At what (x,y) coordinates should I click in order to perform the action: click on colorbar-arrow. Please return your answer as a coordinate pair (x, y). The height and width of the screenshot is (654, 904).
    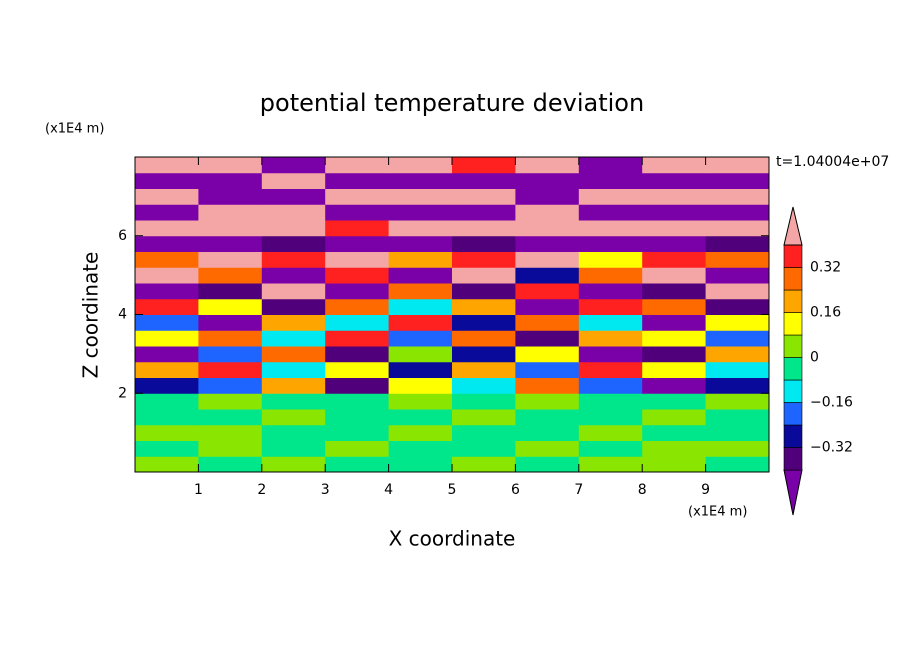
    Looking at the image, I should click on (793, 492).